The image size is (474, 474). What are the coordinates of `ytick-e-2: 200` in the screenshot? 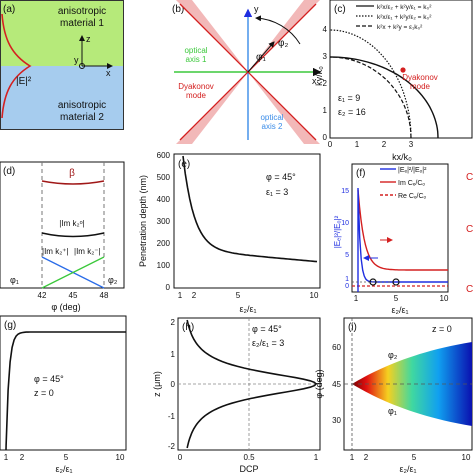 It's located at (164, 243).